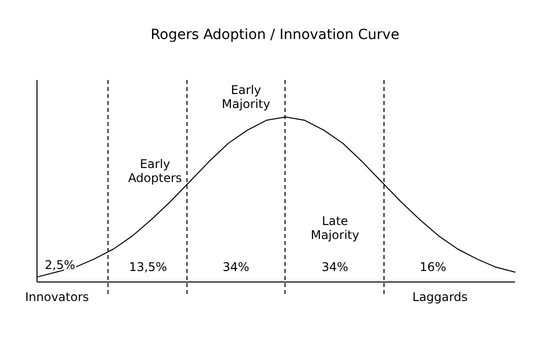  What do you see at coordinates (60, 265) in the screenshot?
I see `annotation: 2,5%` at bounding box center [60, 265].